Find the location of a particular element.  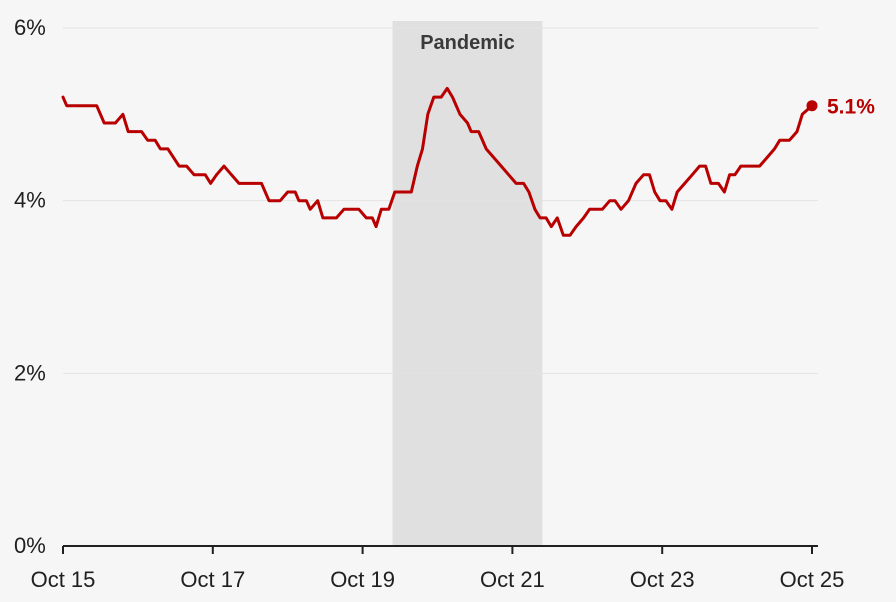

shaded-region-label: Pandemic is located at coordinates (467, 43).